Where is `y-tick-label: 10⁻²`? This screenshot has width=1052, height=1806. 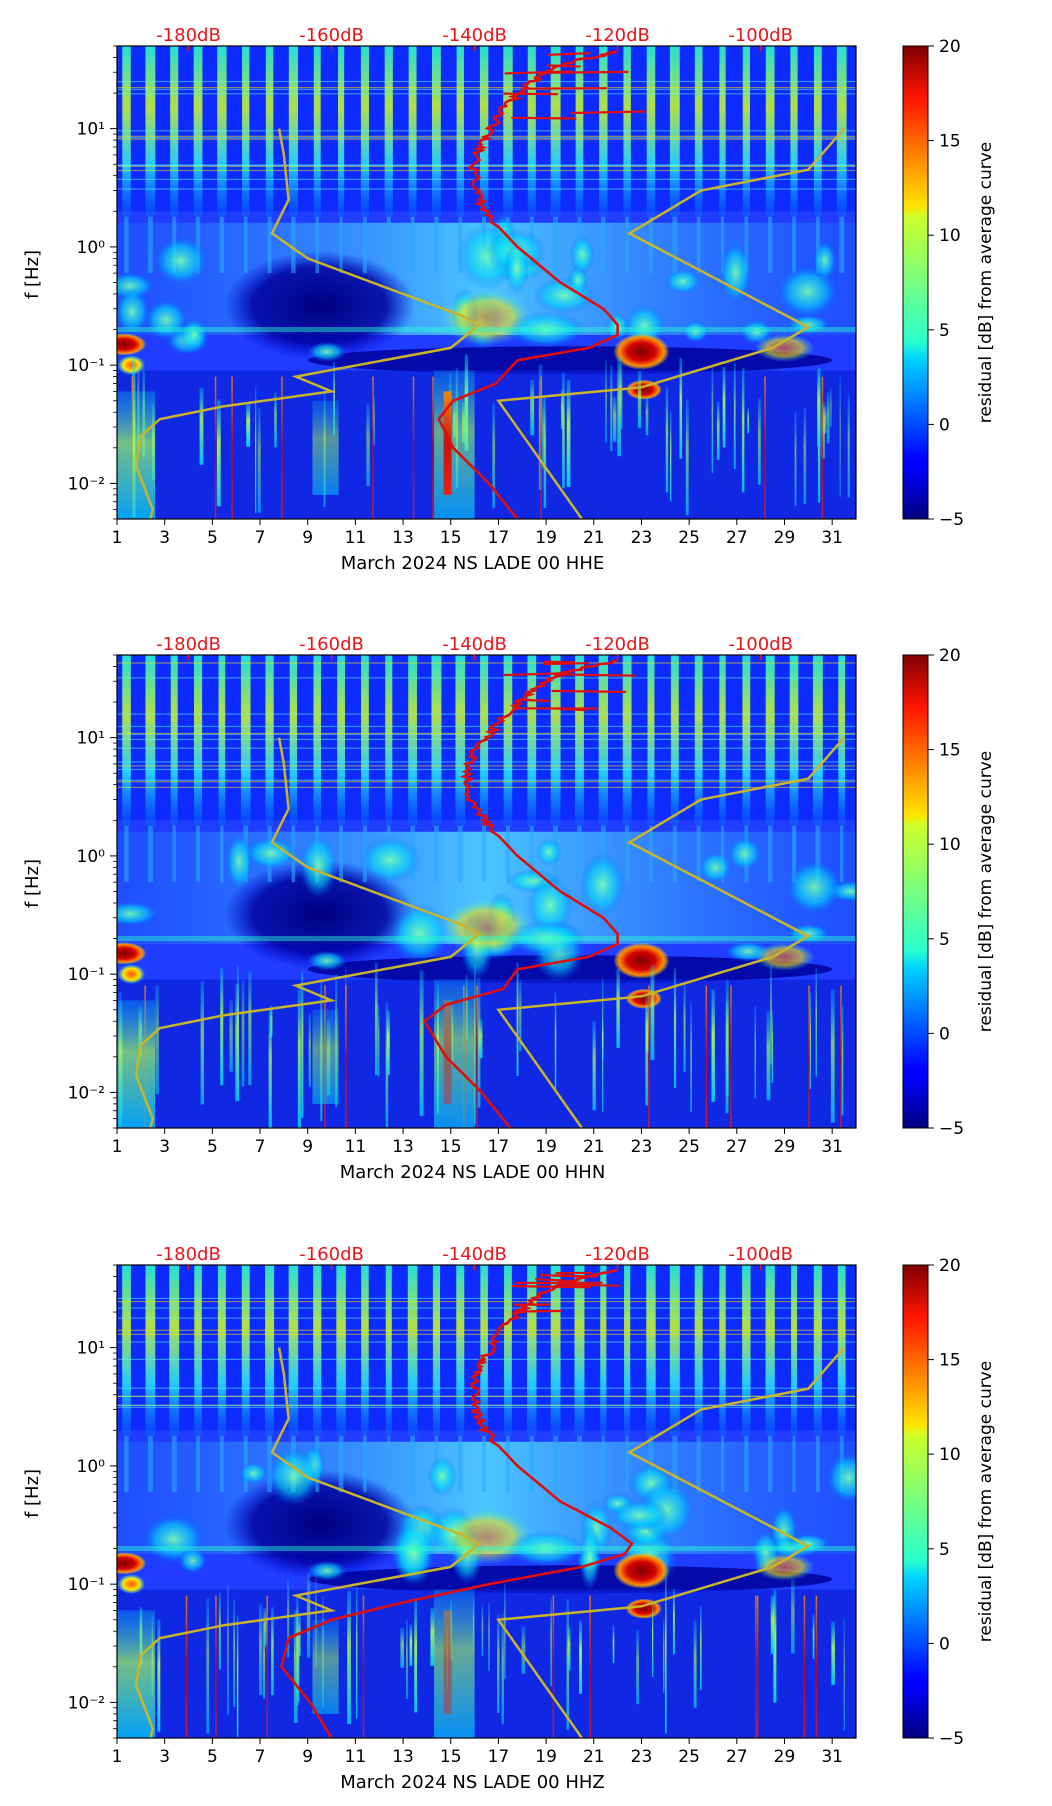 y-tick-label: 10⁻² is located at coordinates (86, 1703).